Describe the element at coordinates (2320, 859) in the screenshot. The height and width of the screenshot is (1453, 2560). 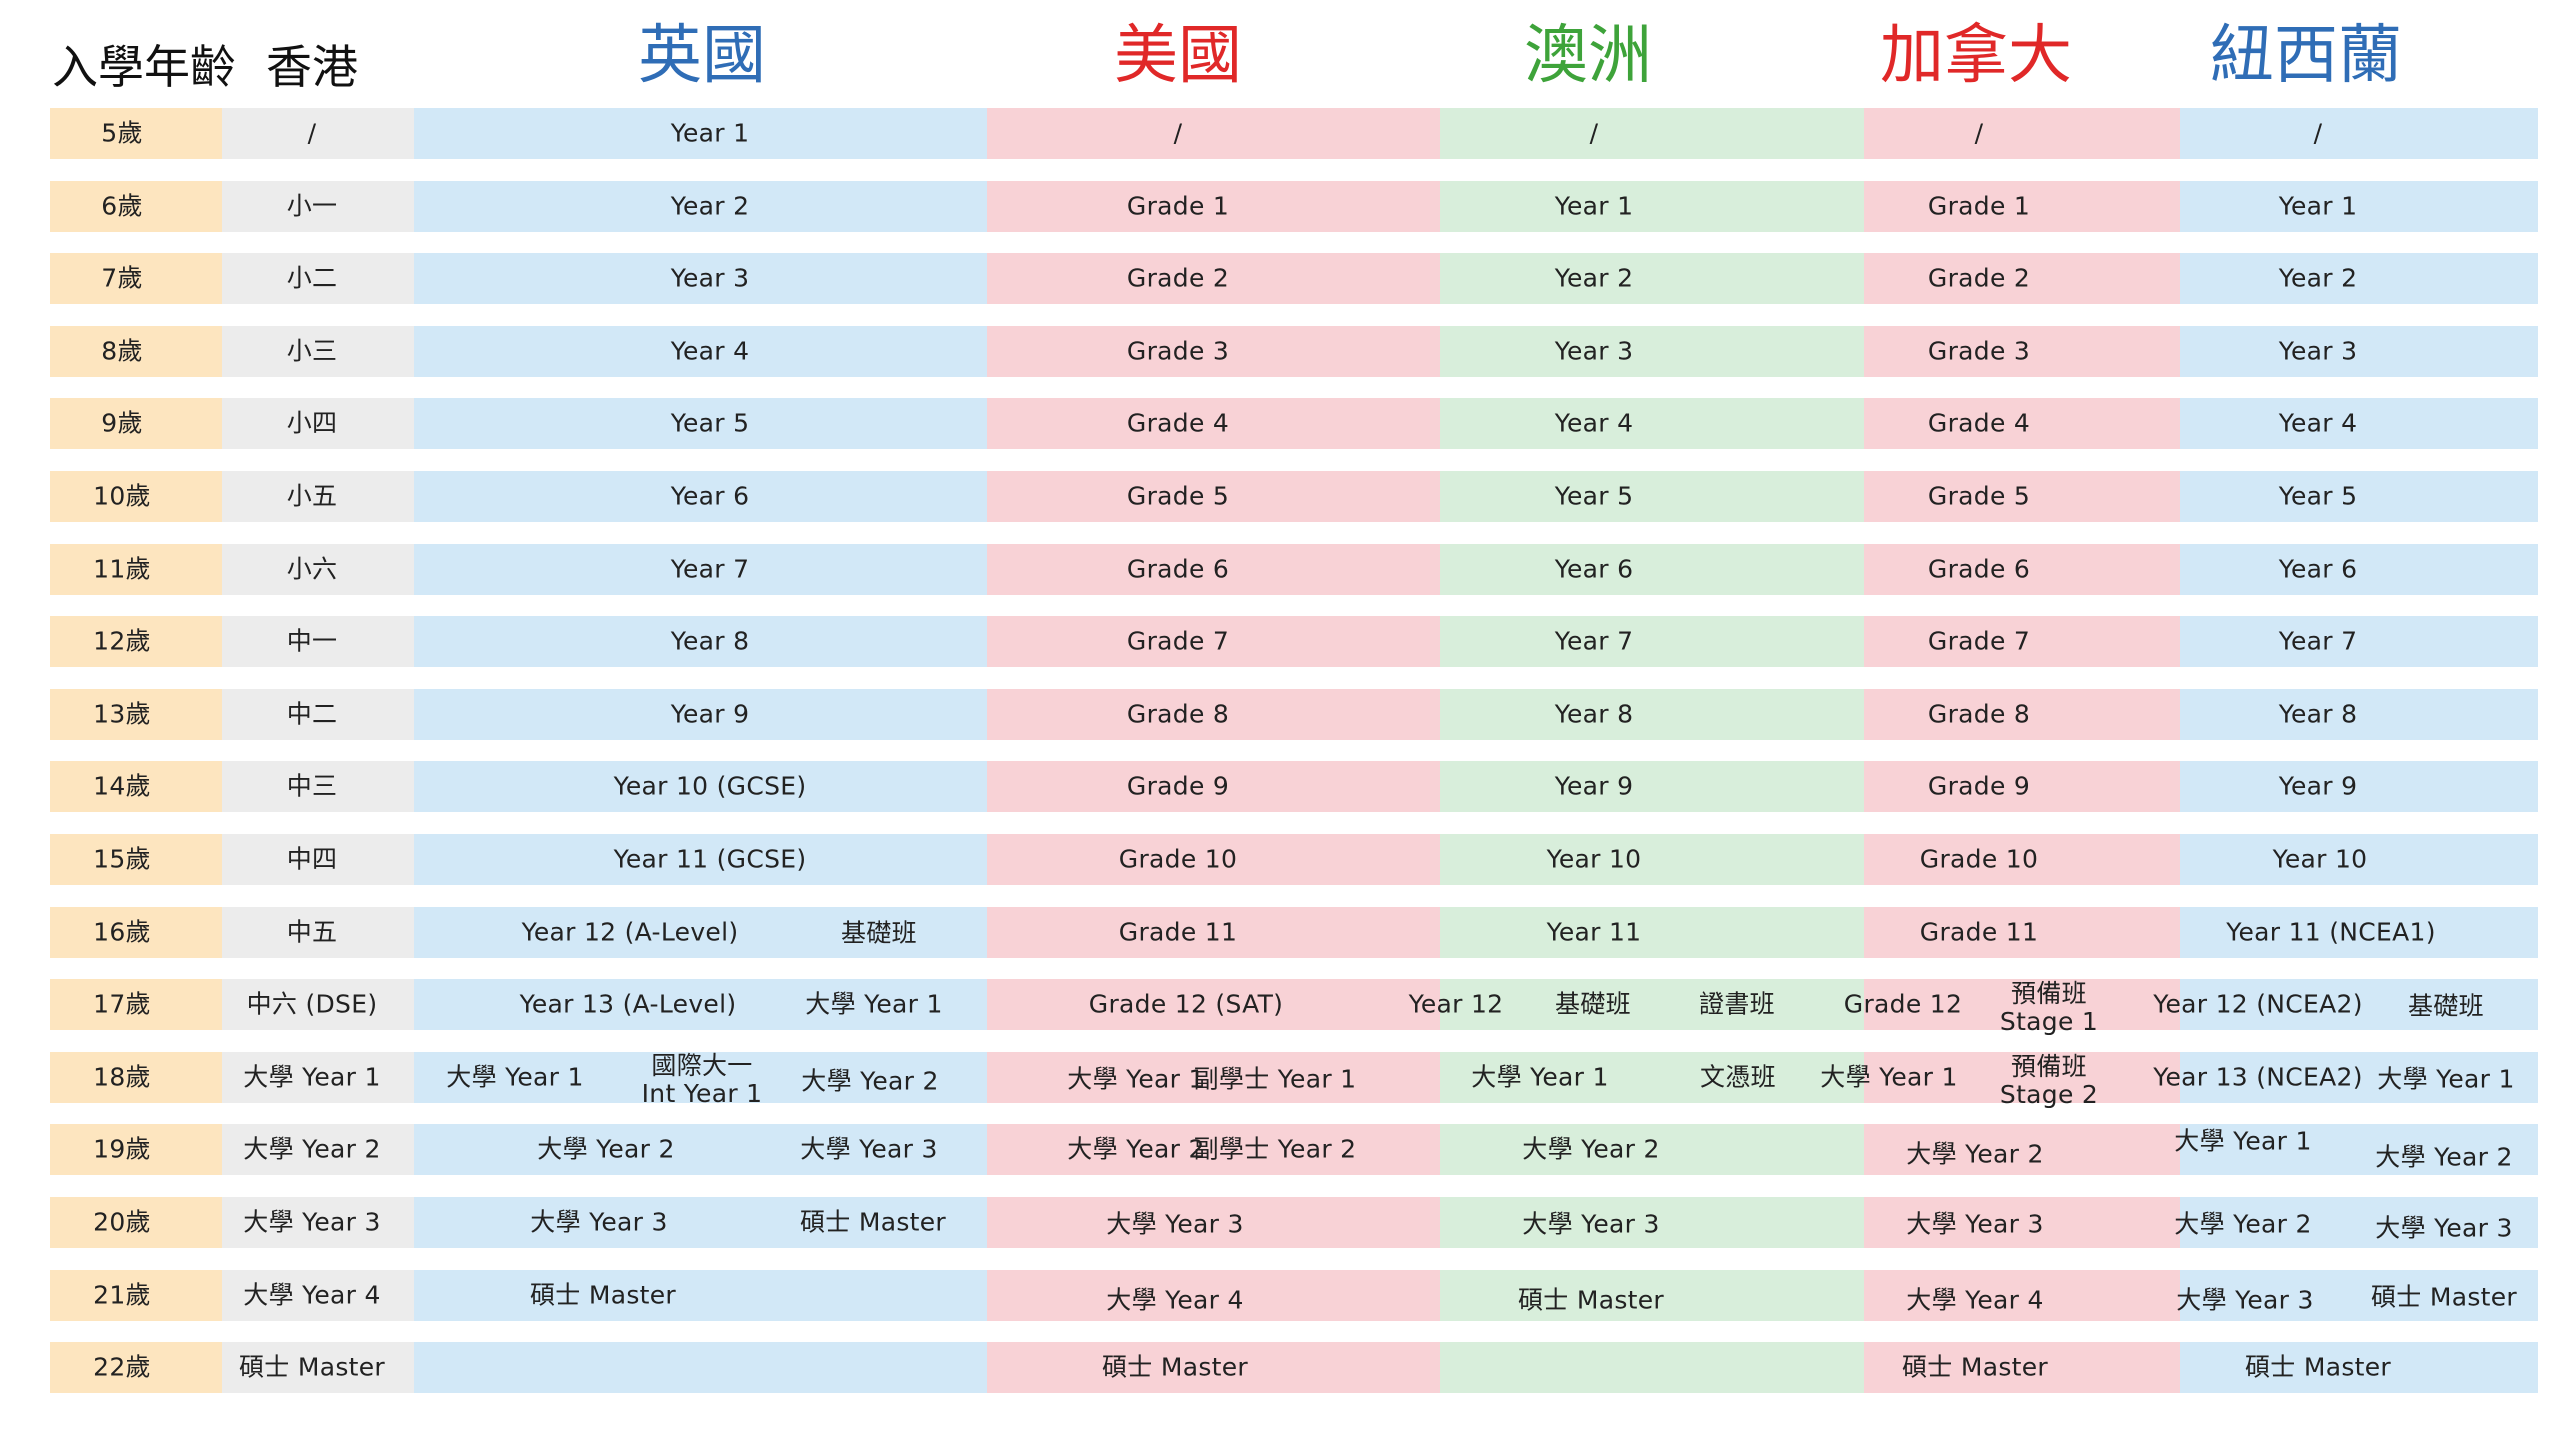
I see `nz-cell-text: Year 10` at that location.